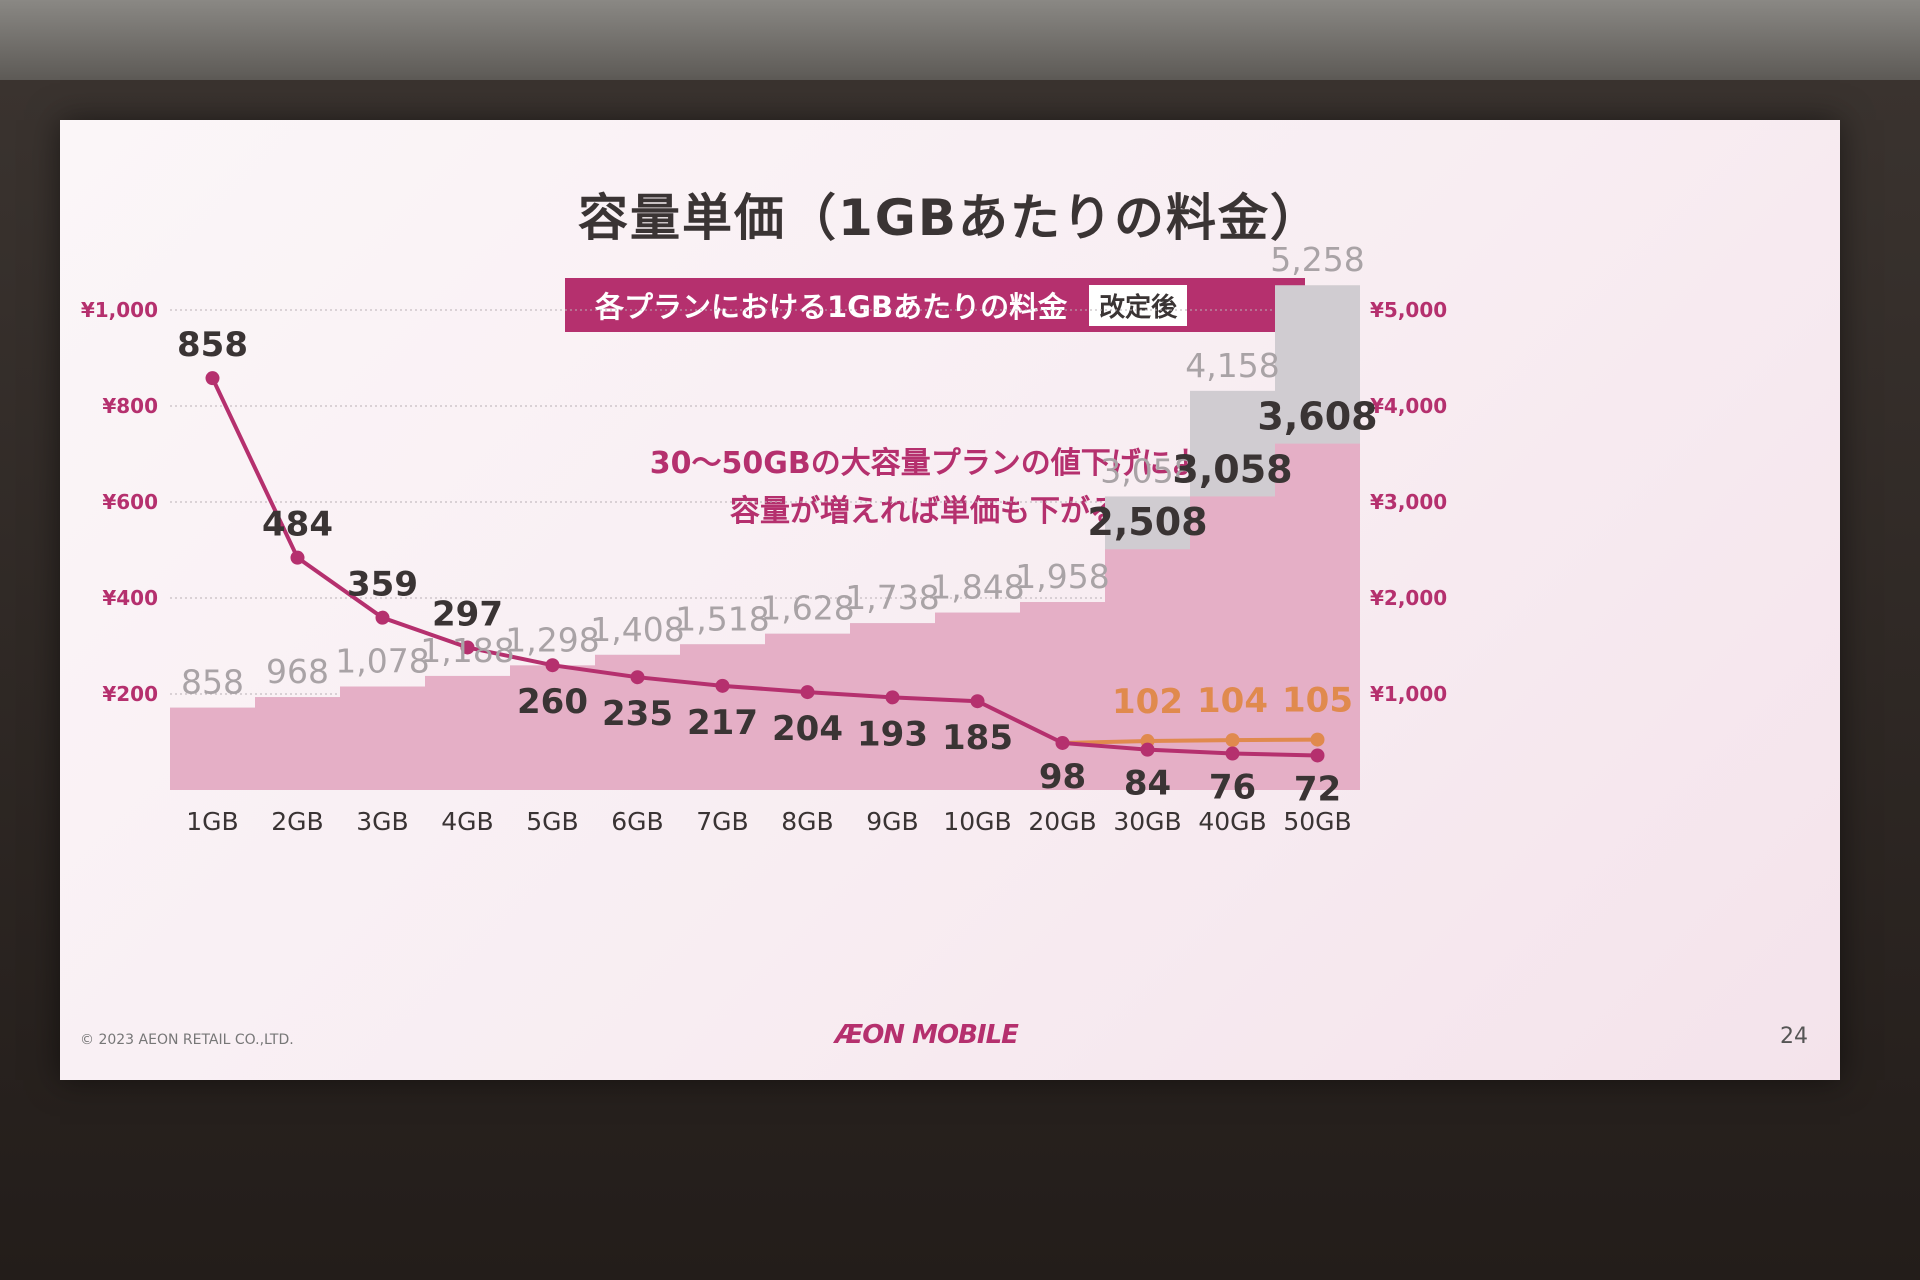  What do you see at coordinates (1794, 1036) in the screenshot?
I see `page-number: 24` at bounding box center [1794, 1036].